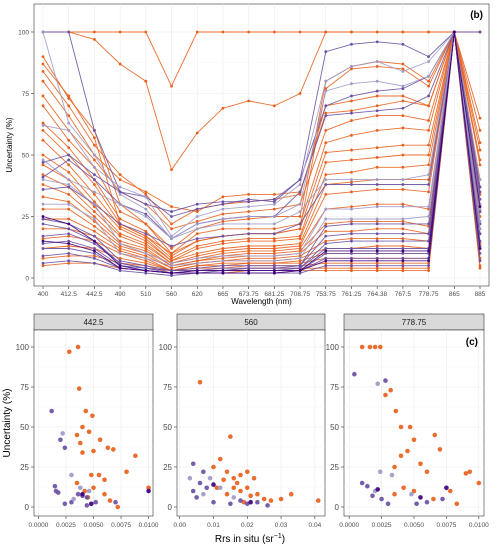 This screenshot has width=497, height=550. What do you see at coordinates (26, 155) in the screenshot?
I see `y-tick-label: 50` at bounding box center [26, 155].